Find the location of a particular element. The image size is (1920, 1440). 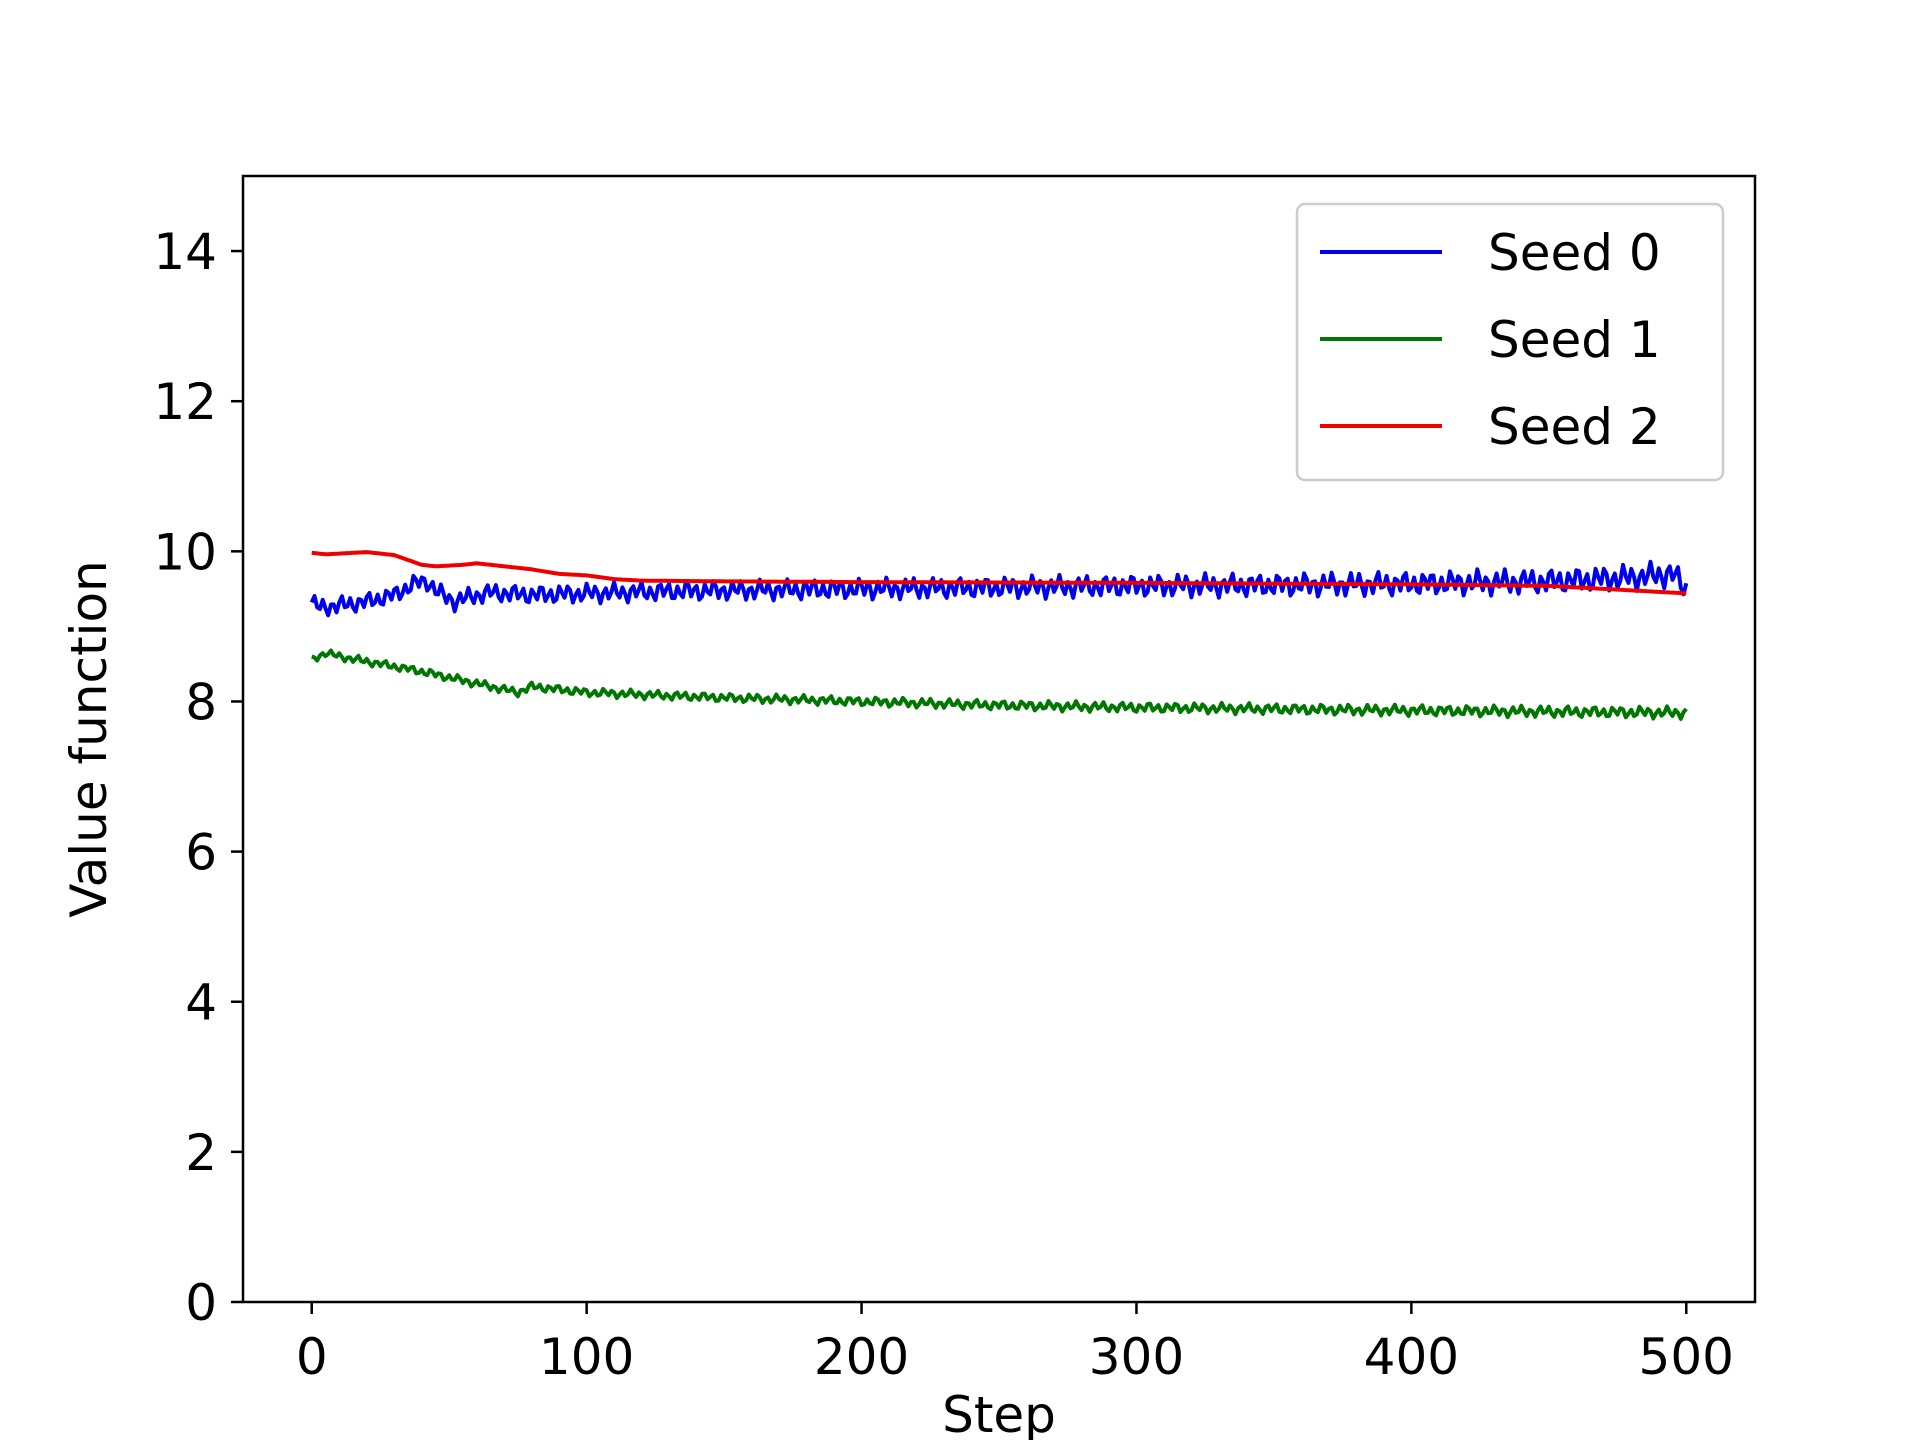

x-tick-label: 300 is located at coordinates (1136, 1357).